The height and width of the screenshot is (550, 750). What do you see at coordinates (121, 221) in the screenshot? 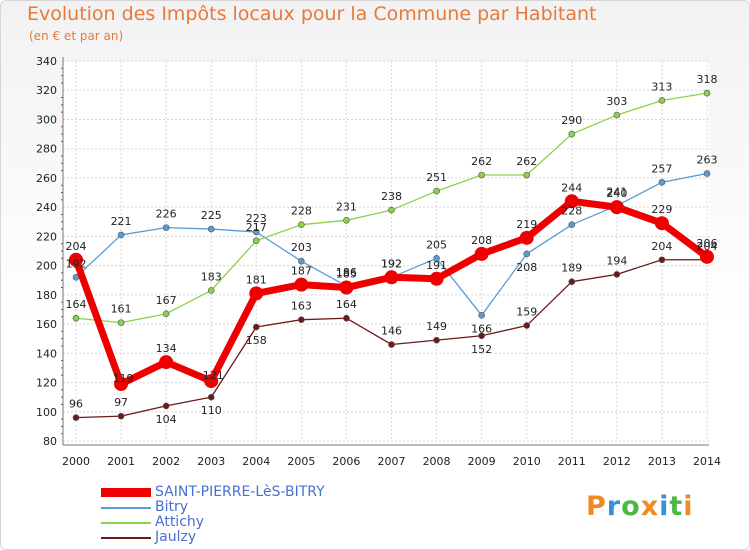
I see `data-label: 221` at bounding box center [121, 221].